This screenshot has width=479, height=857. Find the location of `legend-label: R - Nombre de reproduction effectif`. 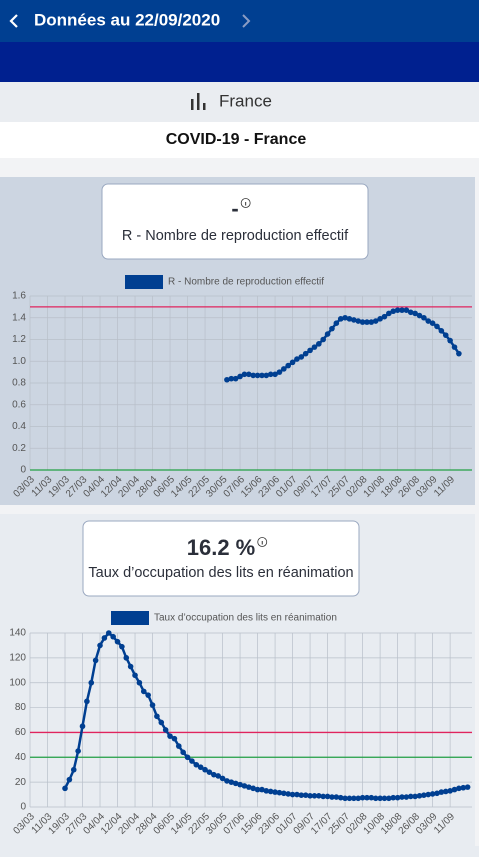

legend-label: R - Nombre de reproduction effectif is located at coordinates (246, 282).